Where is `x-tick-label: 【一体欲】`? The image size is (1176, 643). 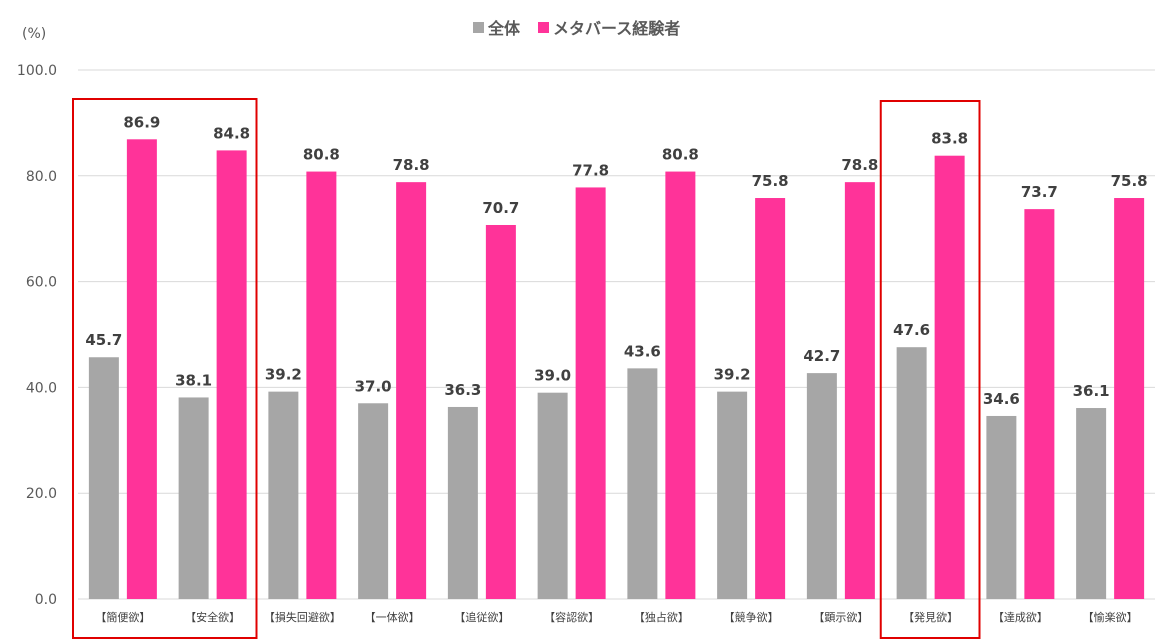 x-tick-label: 【一体欲】 is located at coordinates (392, 617).